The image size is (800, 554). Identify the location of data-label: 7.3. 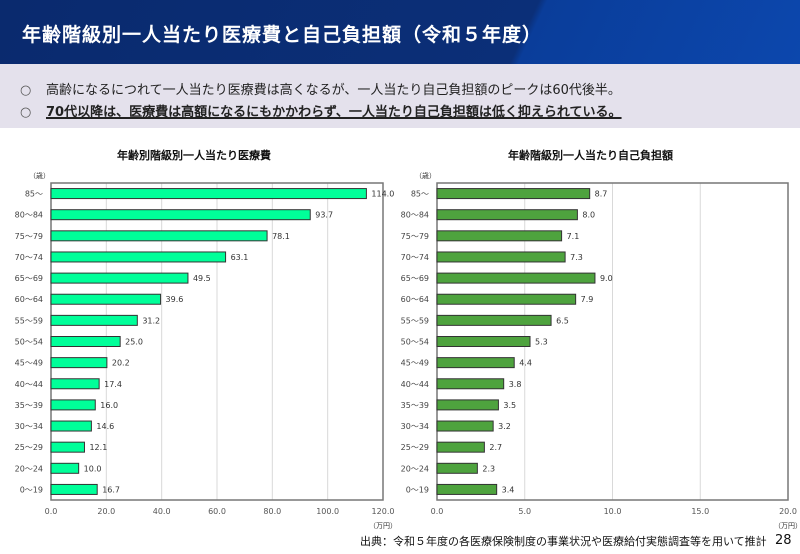
(576, 257).